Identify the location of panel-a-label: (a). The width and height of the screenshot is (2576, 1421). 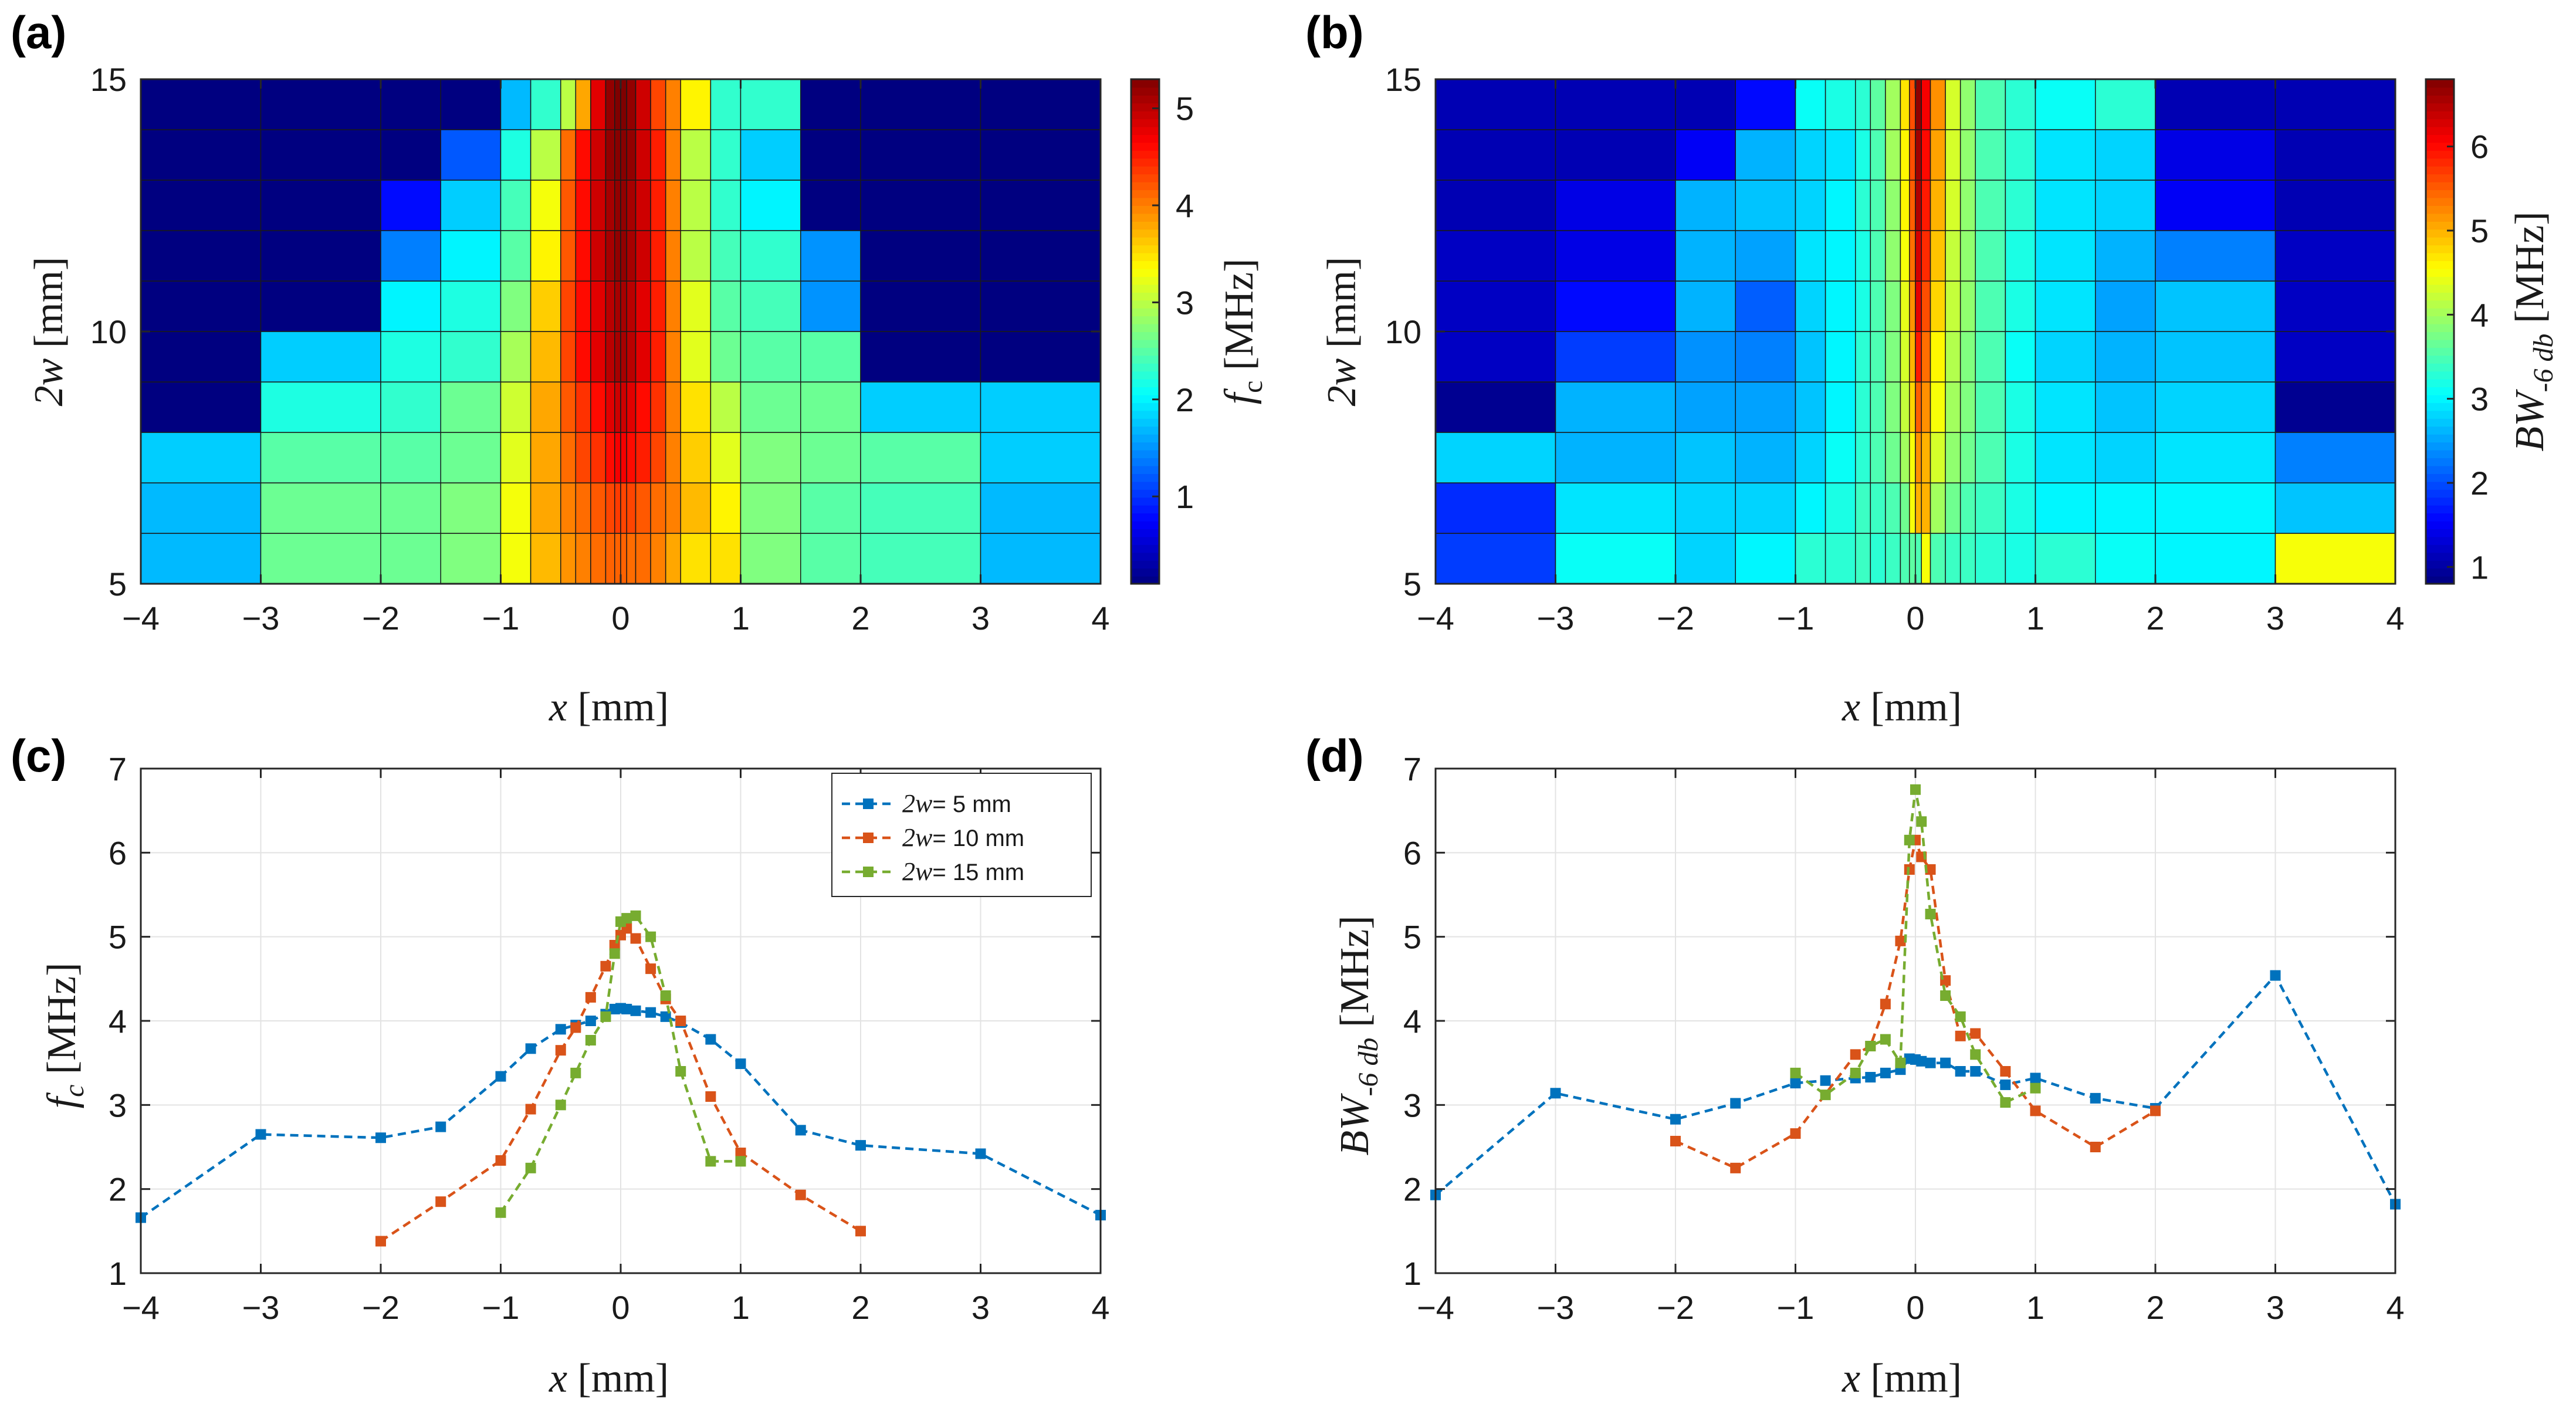
(38, 32).